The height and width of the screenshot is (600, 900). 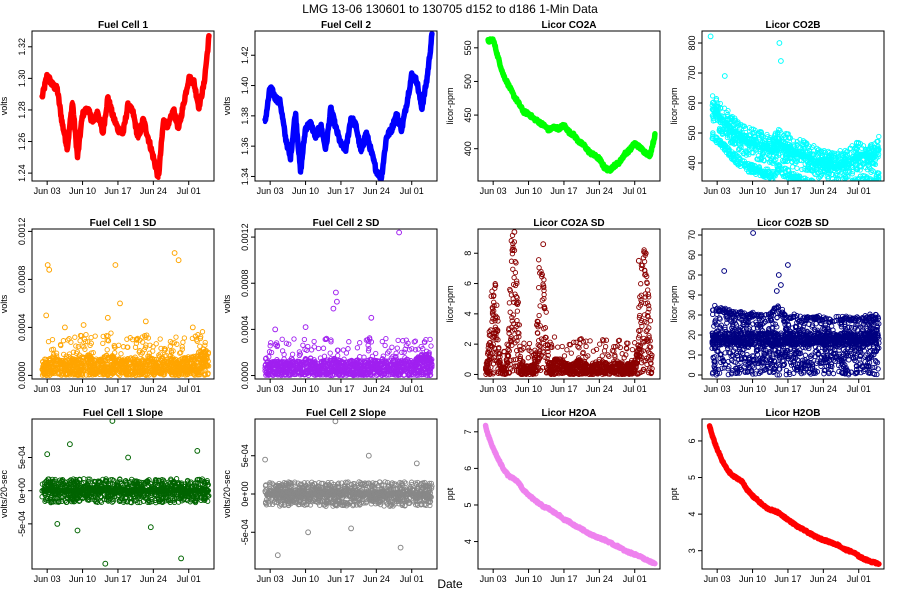 What do you see at coordinates (22, 79) in the screenshot?
I see `y-tick-label: 1.30` at bounding box center [22, 79].